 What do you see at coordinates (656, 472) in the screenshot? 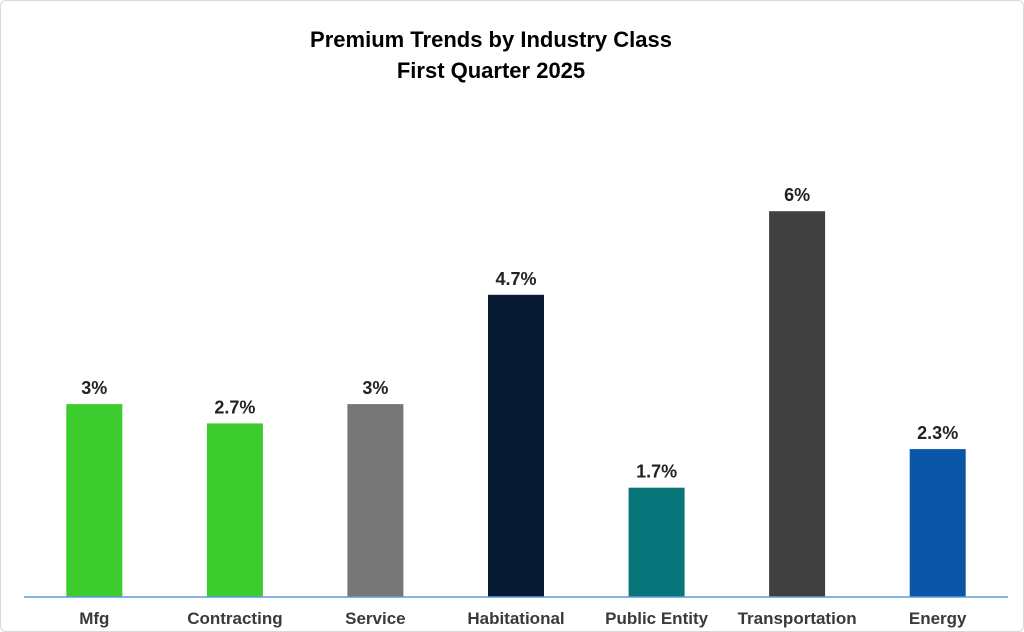
I see `value-label-public-entity: 1.7%` at bounding box center [656, 472].